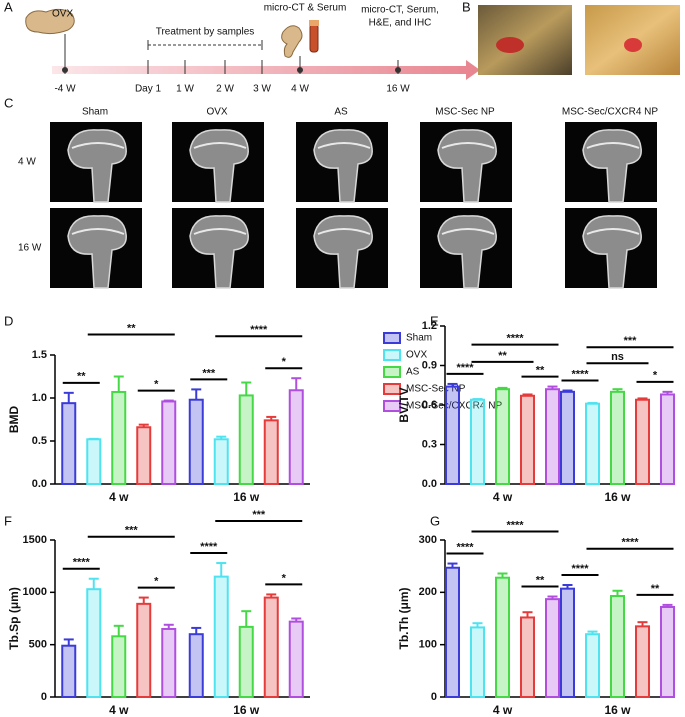  What do you see at coordinates (38, 645) in the screenshot?
I see `y-tick-label: 500` at bounding box center [38, 645].